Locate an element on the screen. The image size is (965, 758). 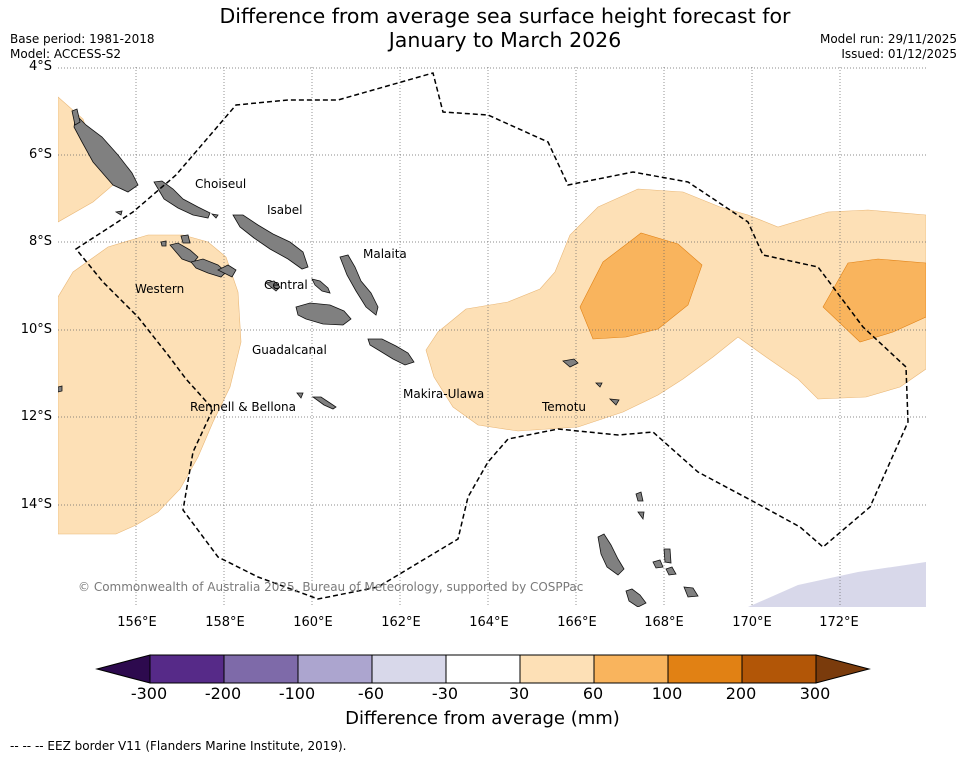
model-run-text: Model run: 29/11/2025 is located at coordinates (888, 39).